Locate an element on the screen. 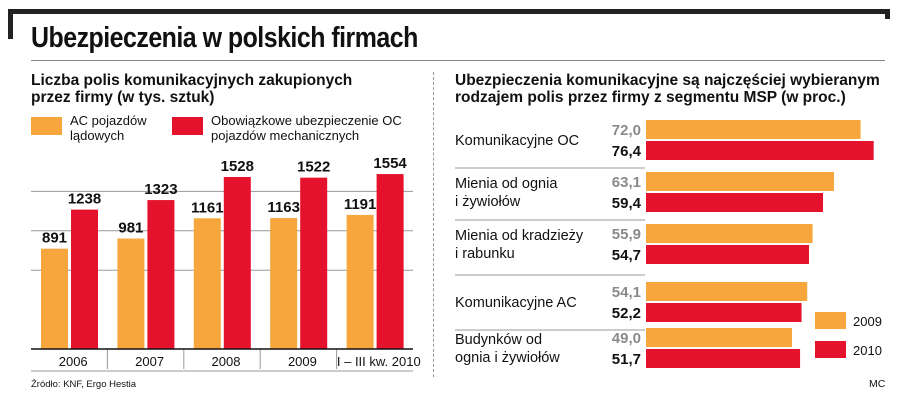 Image resolution: width=900 pixels, height=403 pixels. category-label-2: 2008 is located at coordinates (226, 361).